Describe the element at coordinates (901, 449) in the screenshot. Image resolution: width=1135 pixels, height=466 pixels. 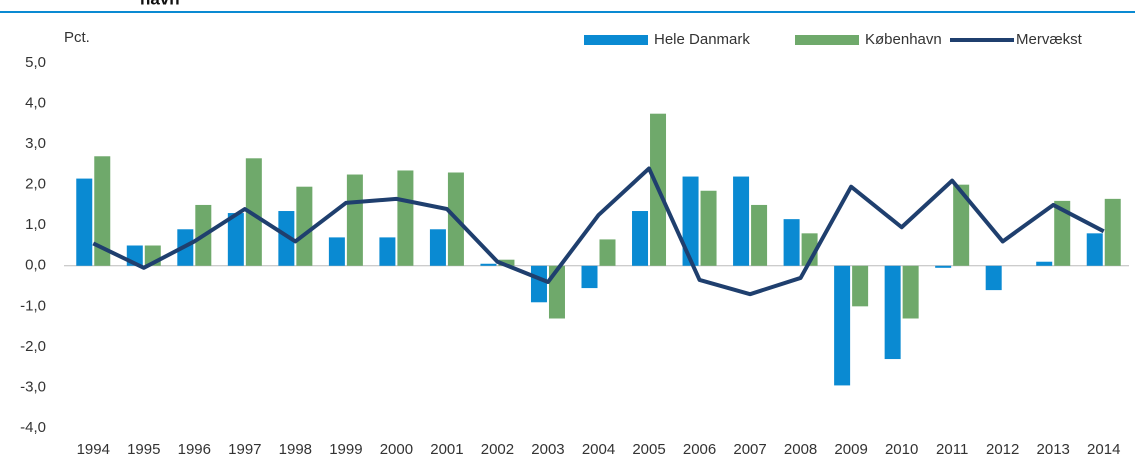
I see `x-tick-label: 2010` at that location.